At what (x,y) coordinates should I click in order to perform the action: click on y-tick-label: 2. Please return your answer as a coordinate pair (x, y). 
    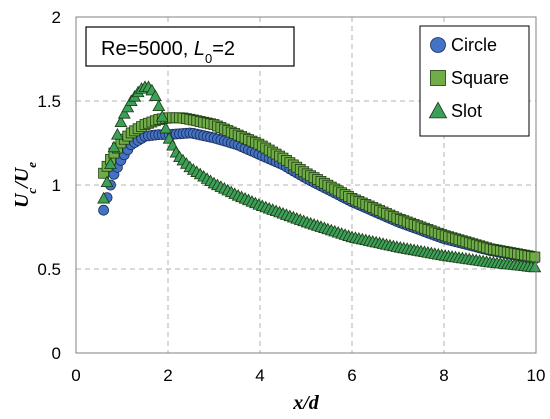
    Looking at the image, I should click on (56, 17).